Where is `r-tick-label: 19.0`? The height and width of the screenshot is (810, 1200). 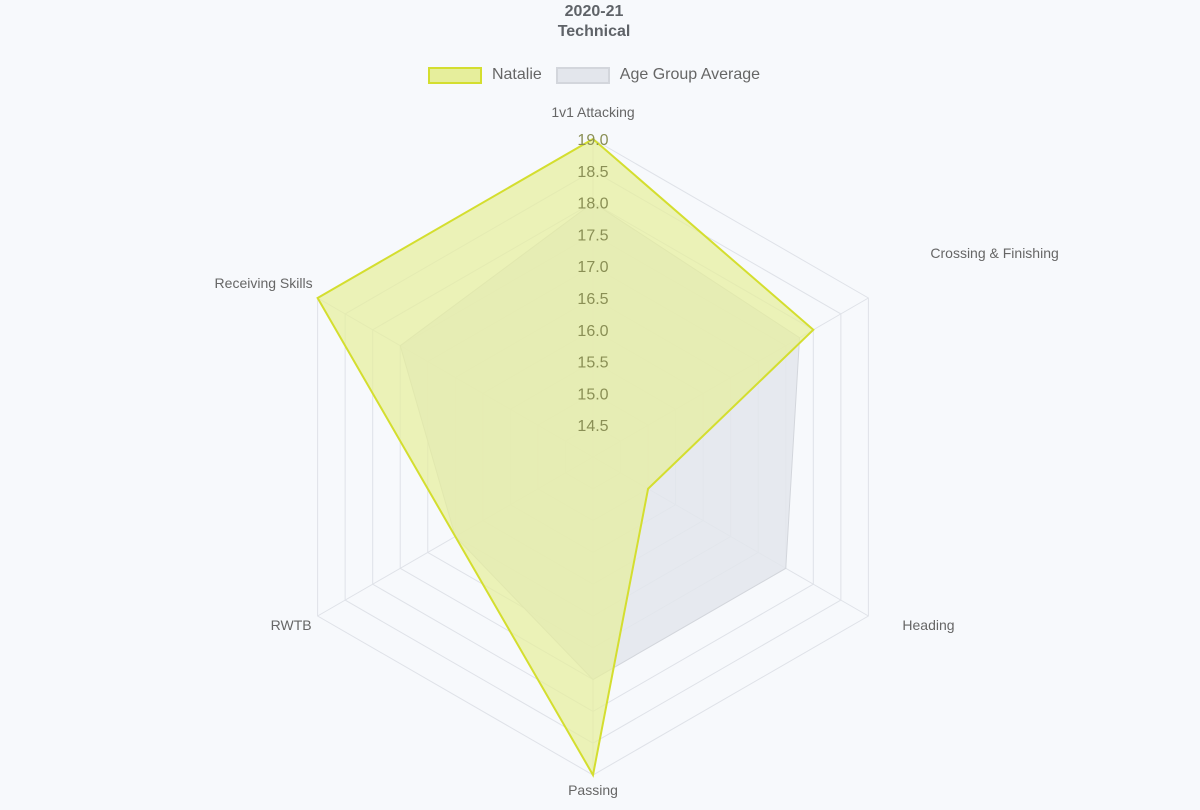 r-tick-label: 19.0 is located at coordinates (592, 140).